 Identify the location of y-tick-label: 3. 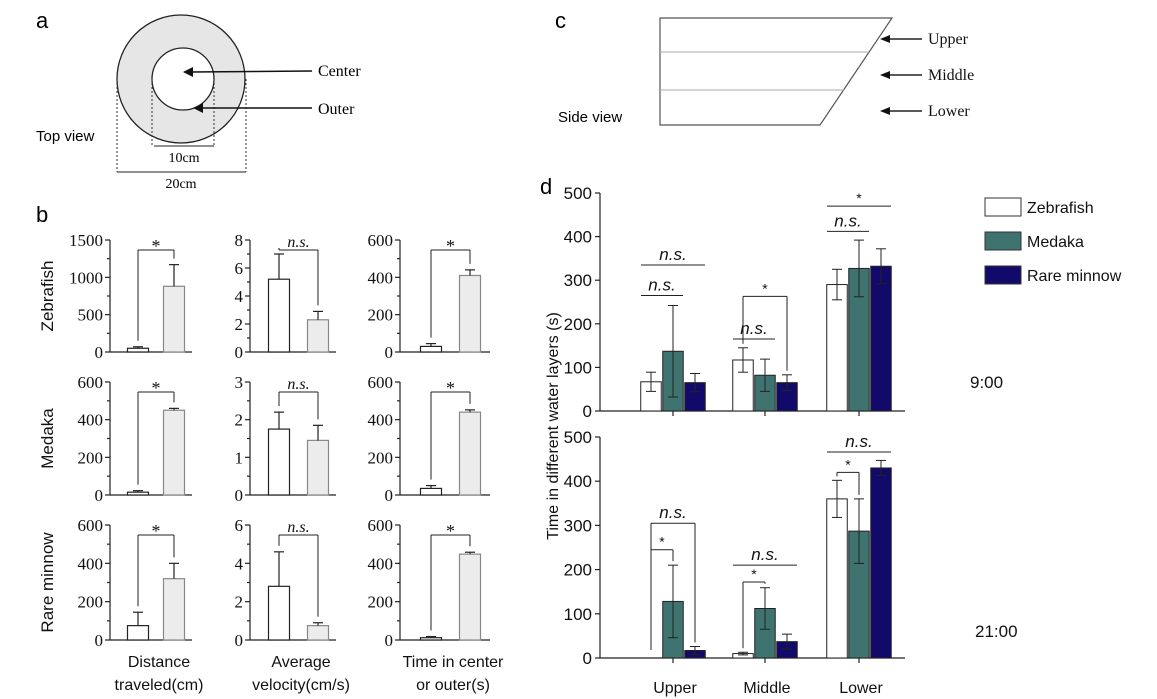
(239, 382).